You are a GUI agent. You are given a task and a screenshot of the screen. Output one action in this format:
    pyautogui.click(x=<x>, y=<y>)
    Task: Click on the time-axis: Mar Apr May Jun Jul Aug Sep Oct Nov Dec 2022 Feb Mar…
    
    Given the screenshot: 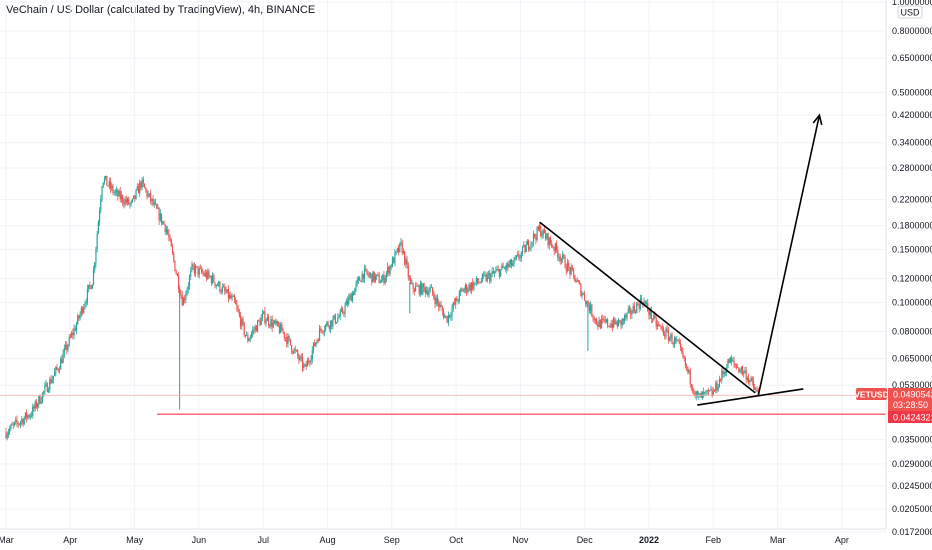 What is the action you would take?
    pyautogui.click(x=424, y=540)
    